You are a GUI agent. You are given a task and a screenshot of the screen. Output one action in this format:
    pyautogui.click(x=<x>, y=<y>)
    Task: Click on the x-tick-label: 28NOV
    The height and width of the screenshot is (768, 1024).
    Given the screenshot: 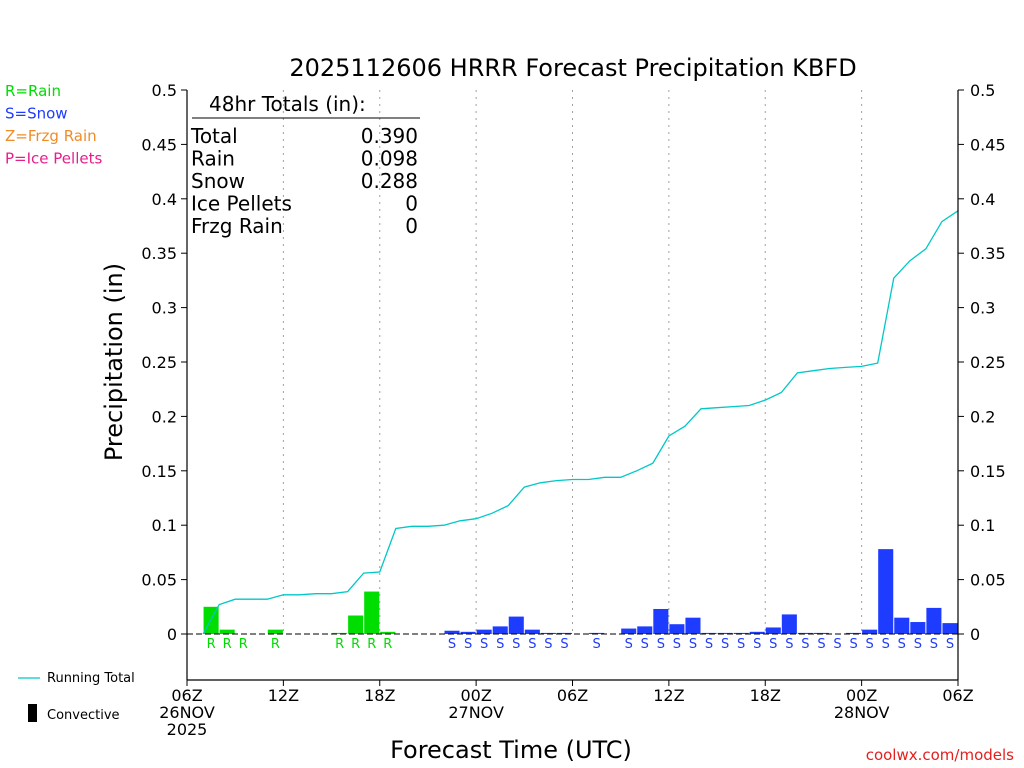 What is the action you would take?
    pyautogui.click(x=862, y=712)
    